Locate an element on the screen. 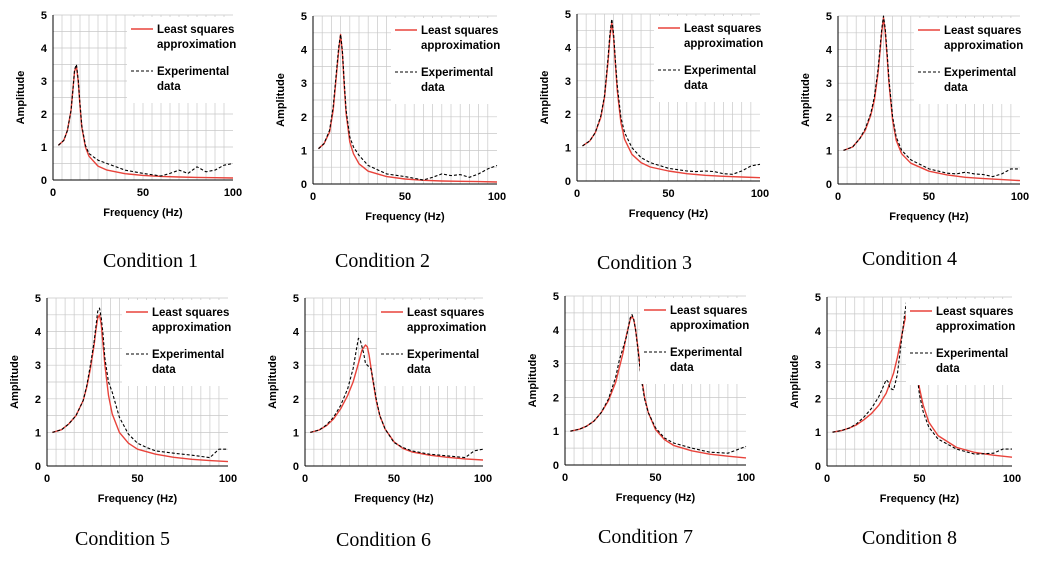 This screenshot has height=565, width=1055. caption-condition-5: Condition 5 is located at coordinates (123, 539).